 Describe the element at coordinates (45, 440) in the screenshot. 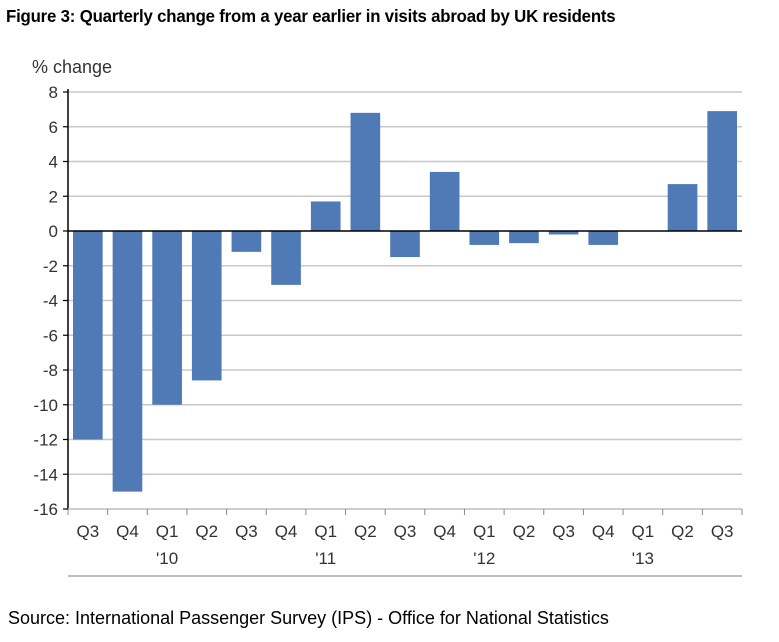

I see `y-tick-label: -12` at that location.